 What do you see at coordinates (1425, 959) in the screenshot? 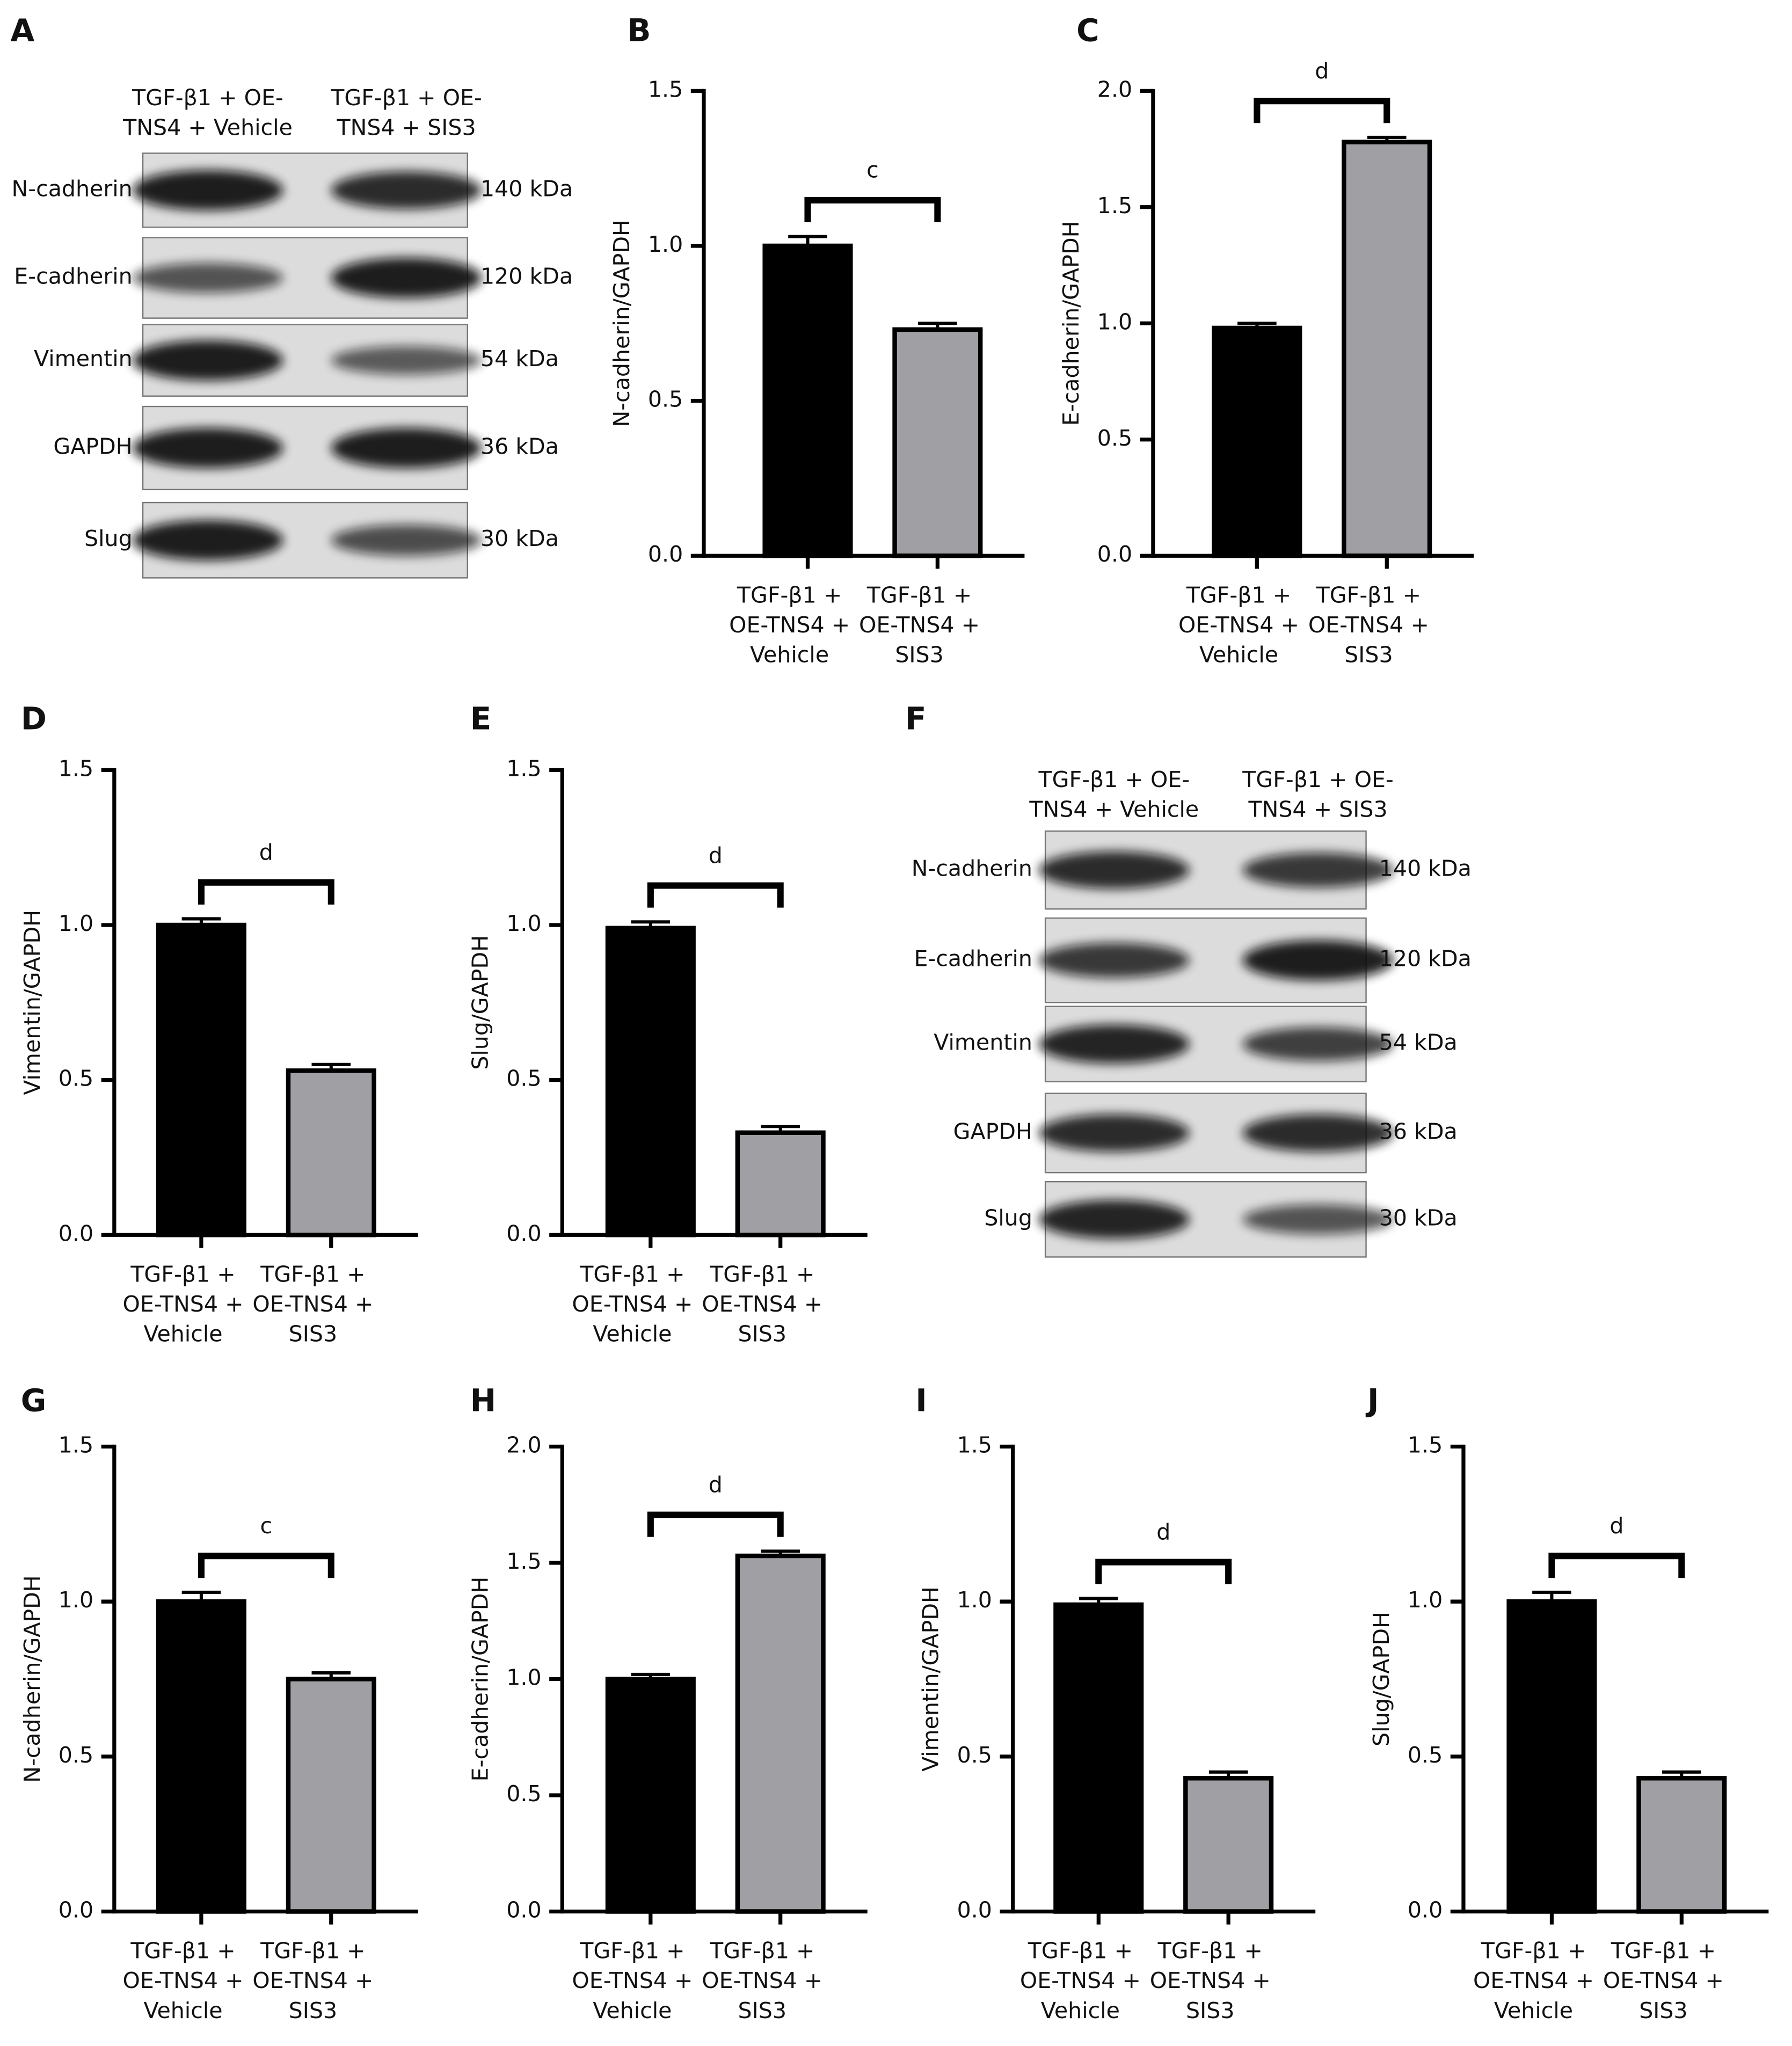
I see `size-label: 120 kDa` at bounding box center [1425, 959].